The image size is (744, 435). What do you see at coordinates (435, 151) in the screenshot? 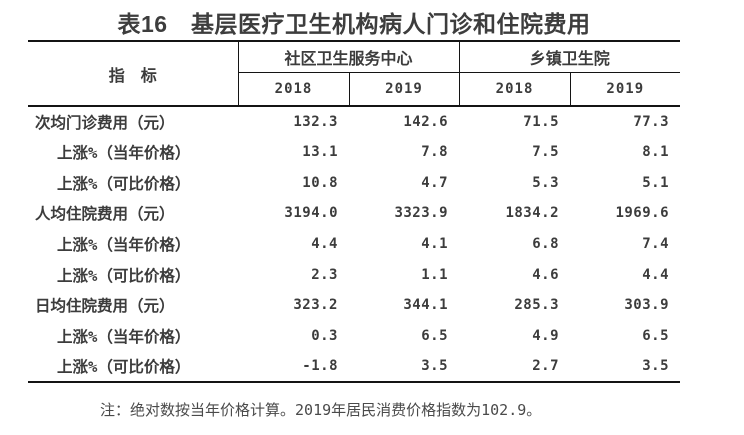
I see `cell-value: 7.8` at bounding box center [435, 151].